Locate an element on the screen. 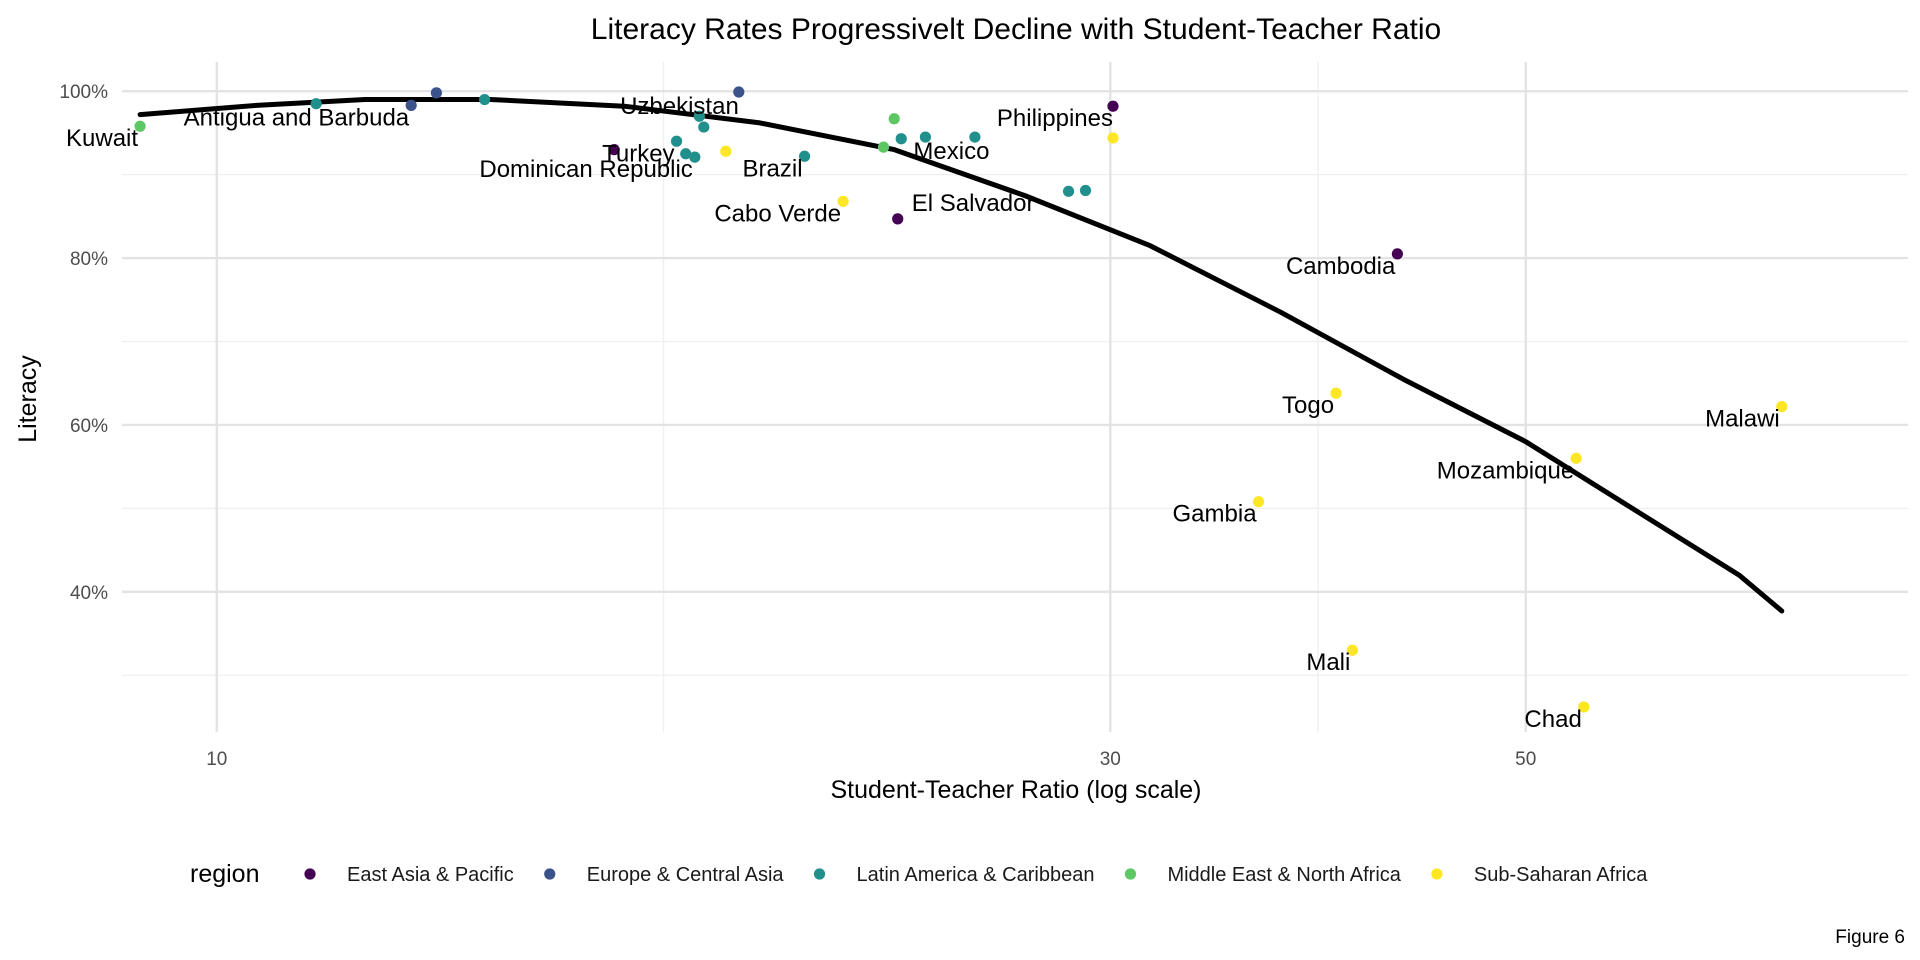 The height and width of the screenshot is (960, 1920). y-tick-label: 100% is located at coordinates (83, 92).